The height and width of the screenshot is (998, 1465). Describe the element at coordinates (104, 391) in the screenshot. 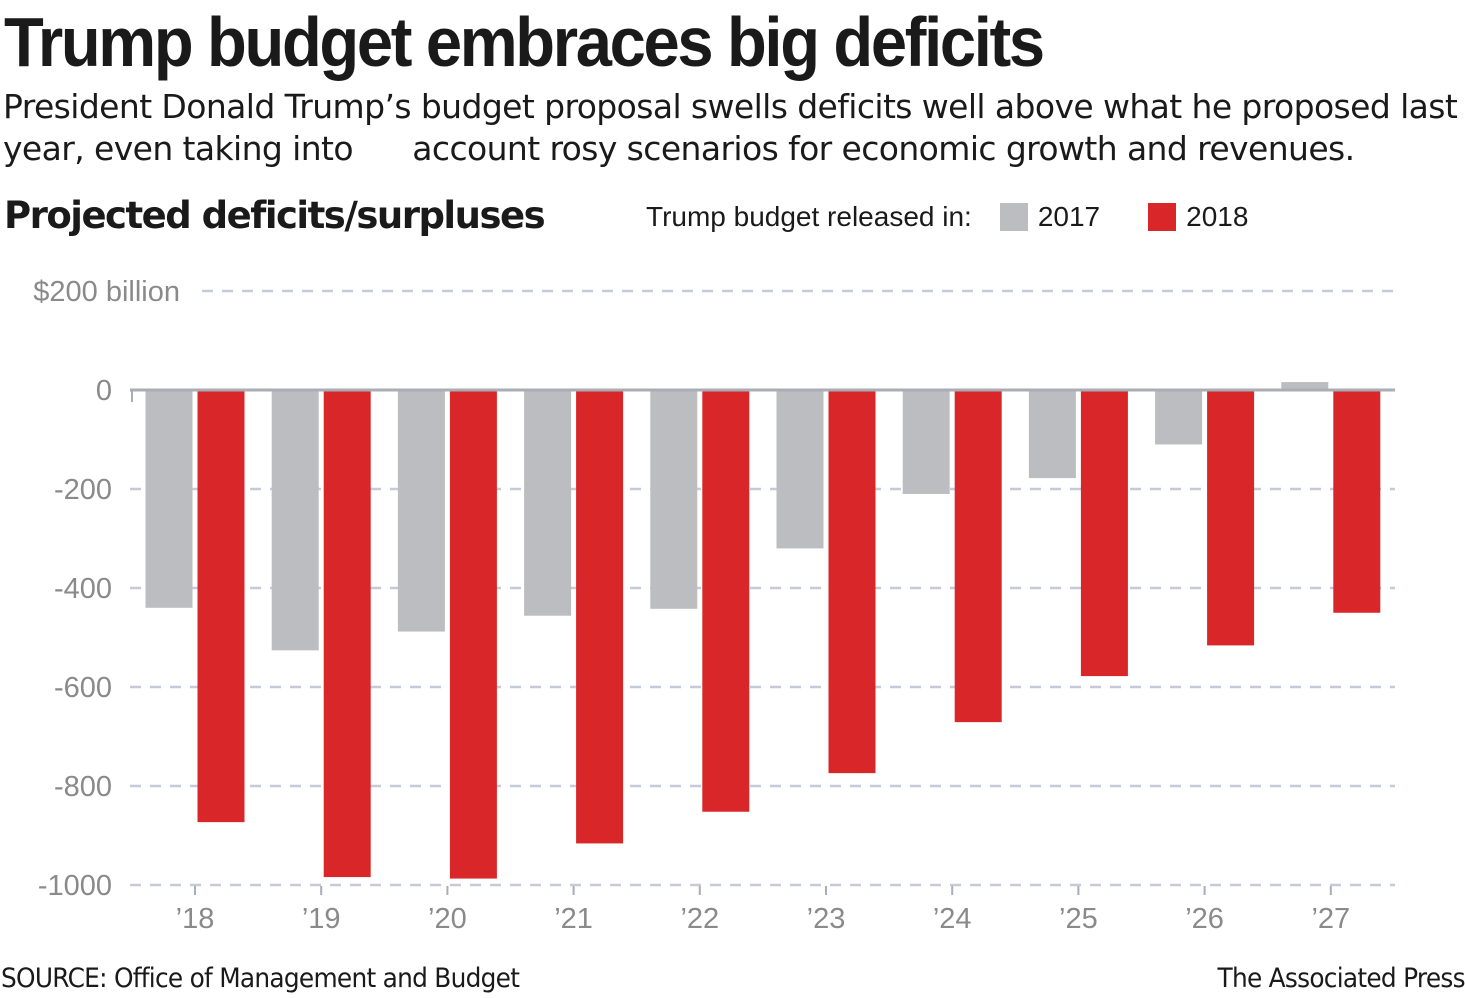

I see `y-tick-label: 0` at that location.